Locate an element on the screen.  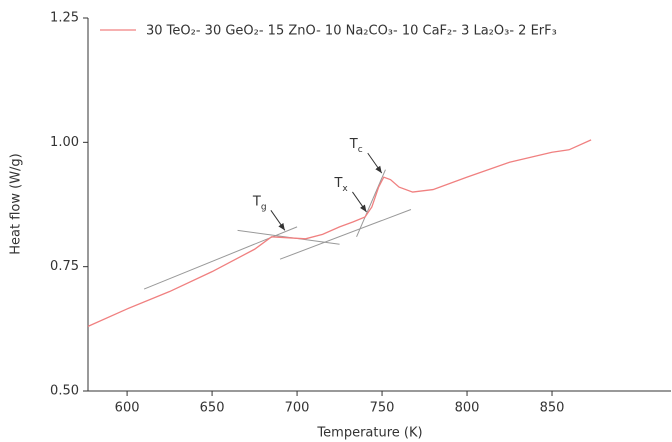
y-tick-label: 0.50 is located at coordinates (64, 391).